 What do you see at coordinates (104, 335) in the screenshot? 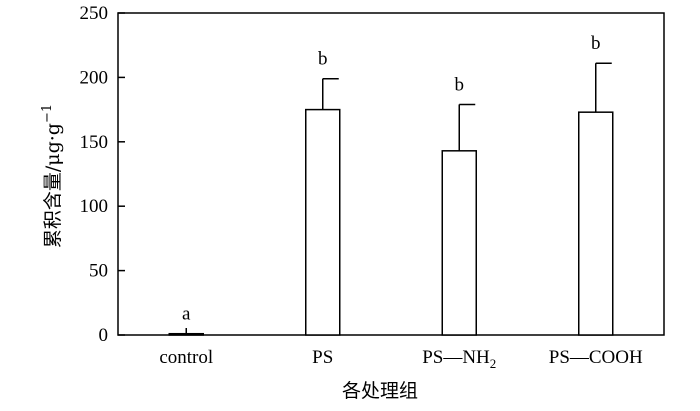
I see `y-tick-label: 0` at bounding box center [104, 335].